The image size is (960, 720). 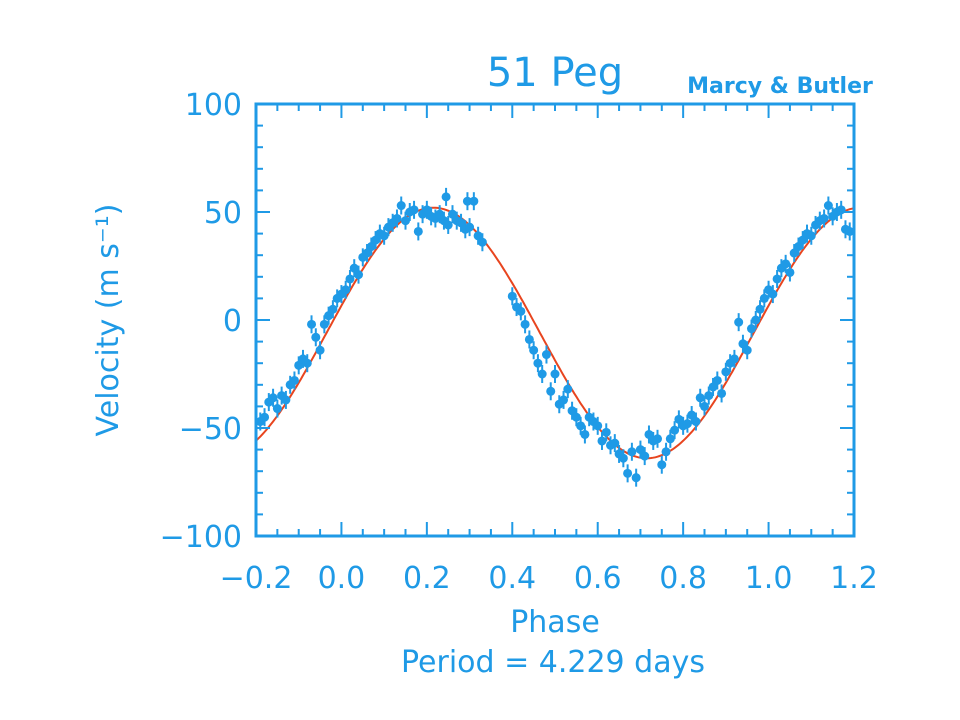 What do you see at coordinates (555, 73) in the screenshot?
I see `chart-title: 51 Peg` at bounding box center [555, 73].